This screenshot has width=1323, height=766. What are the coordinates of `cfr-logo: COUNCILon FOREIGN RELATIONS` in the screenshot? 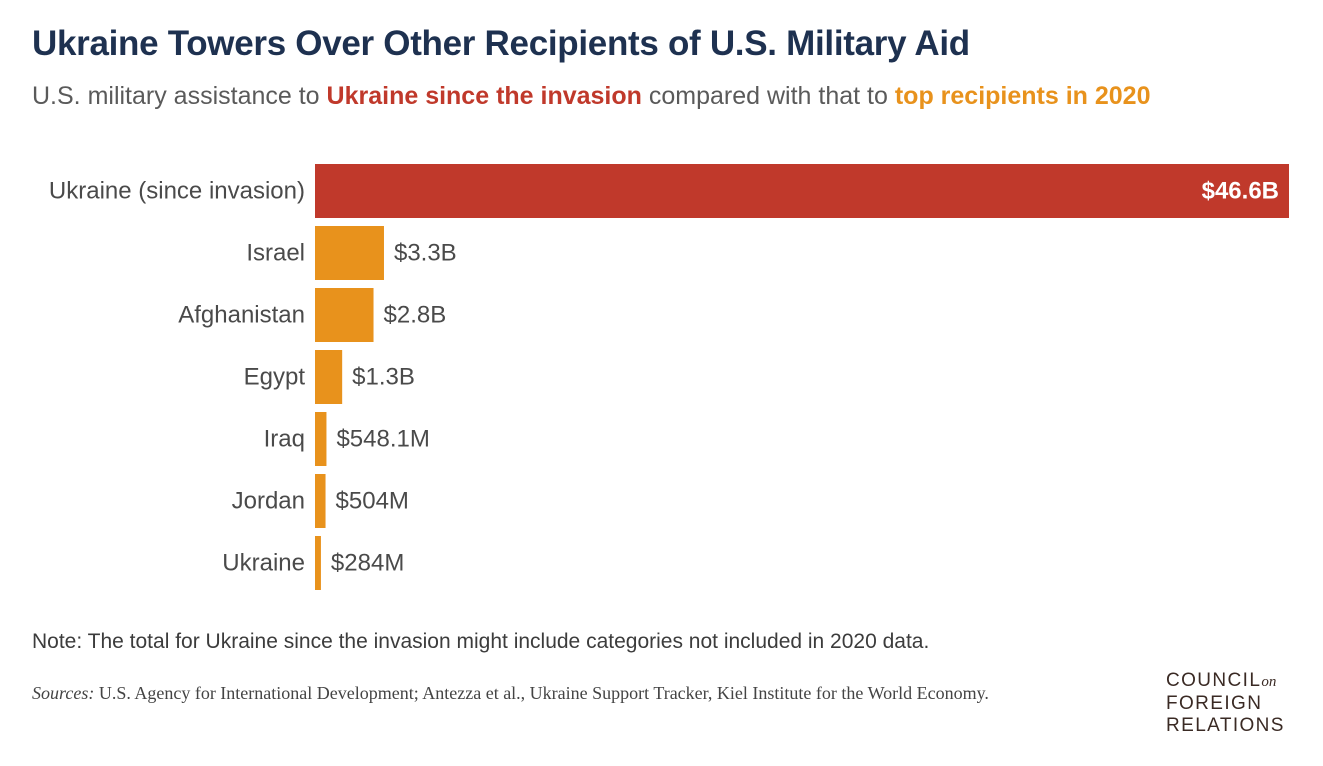 It's located at (1225, 703).